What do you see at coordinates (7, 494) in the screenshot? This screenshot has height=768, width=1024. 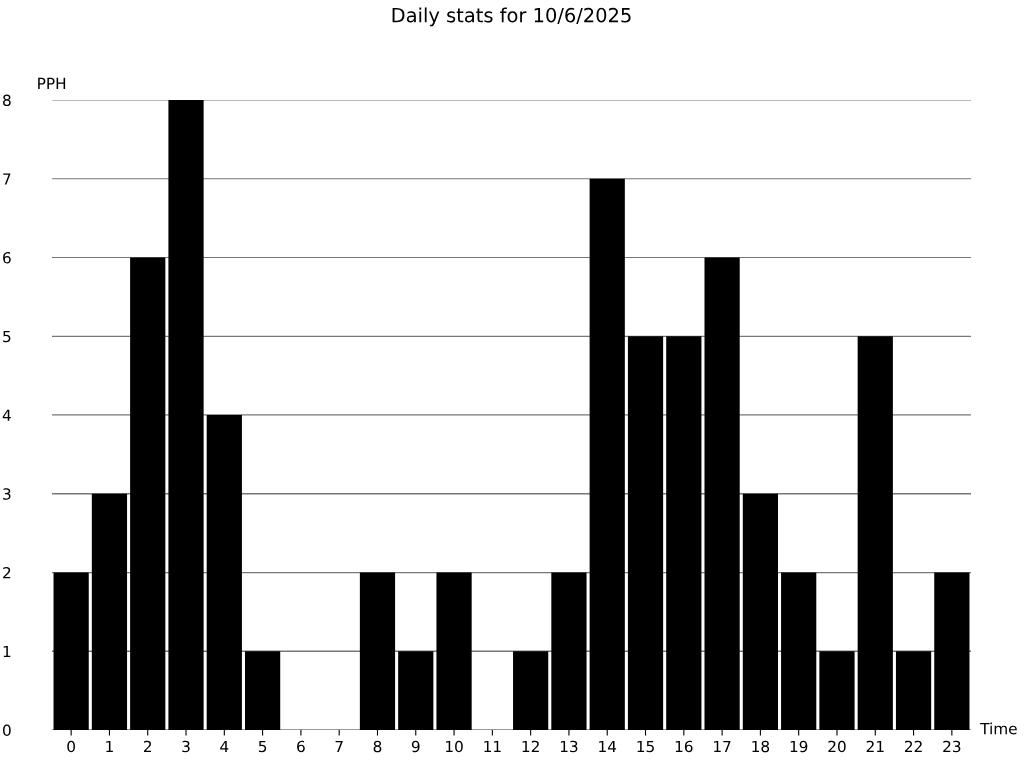 I see `y-tick-label: 3` at bounding box center [7, 494].